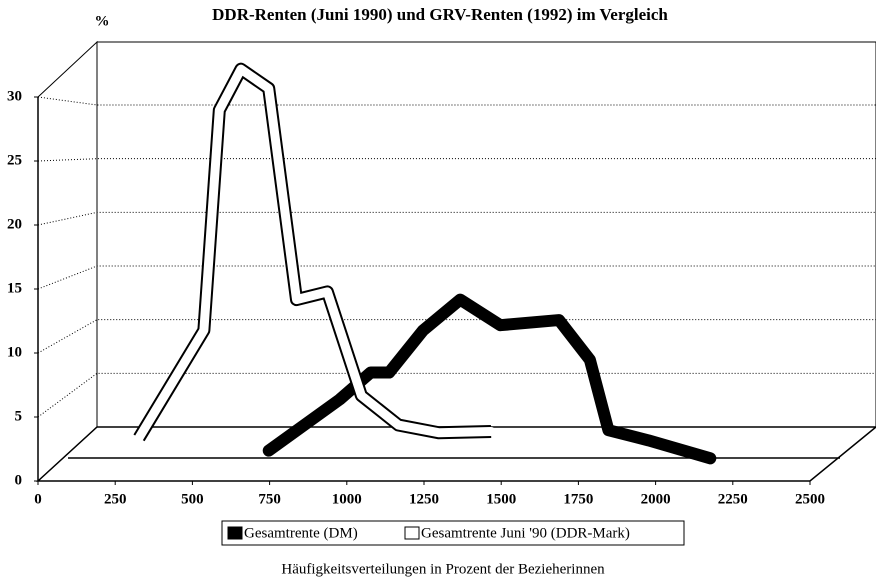 This screenshot has width=876, height=581. I want to click on y-tick-label: 15, so click(14, 288).